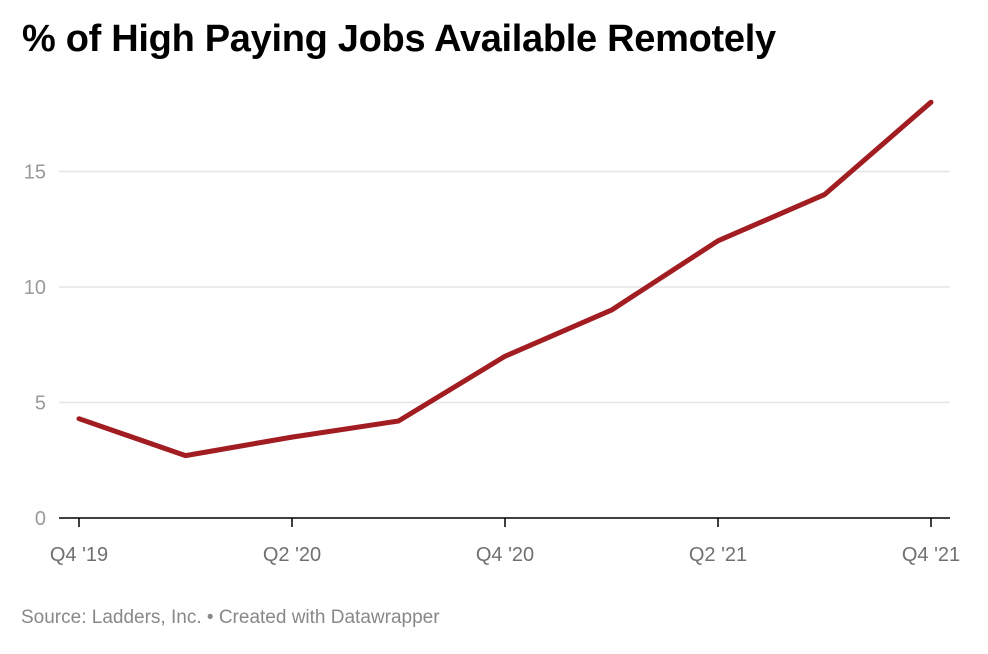  I want to click on source-text: Source: Ladders, Inc., so click(111, 617).